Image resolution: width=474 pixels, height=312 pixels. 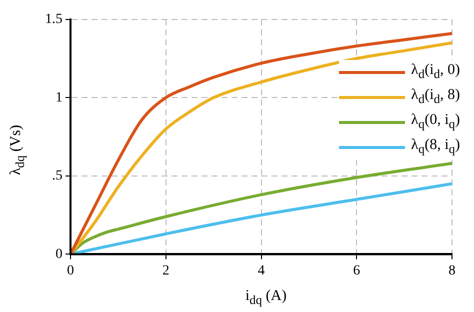 What do you see at coordinates (53, 20) in the screenshot?
I see `y-tick-label: 1.5` at bounding box center [53, 20].